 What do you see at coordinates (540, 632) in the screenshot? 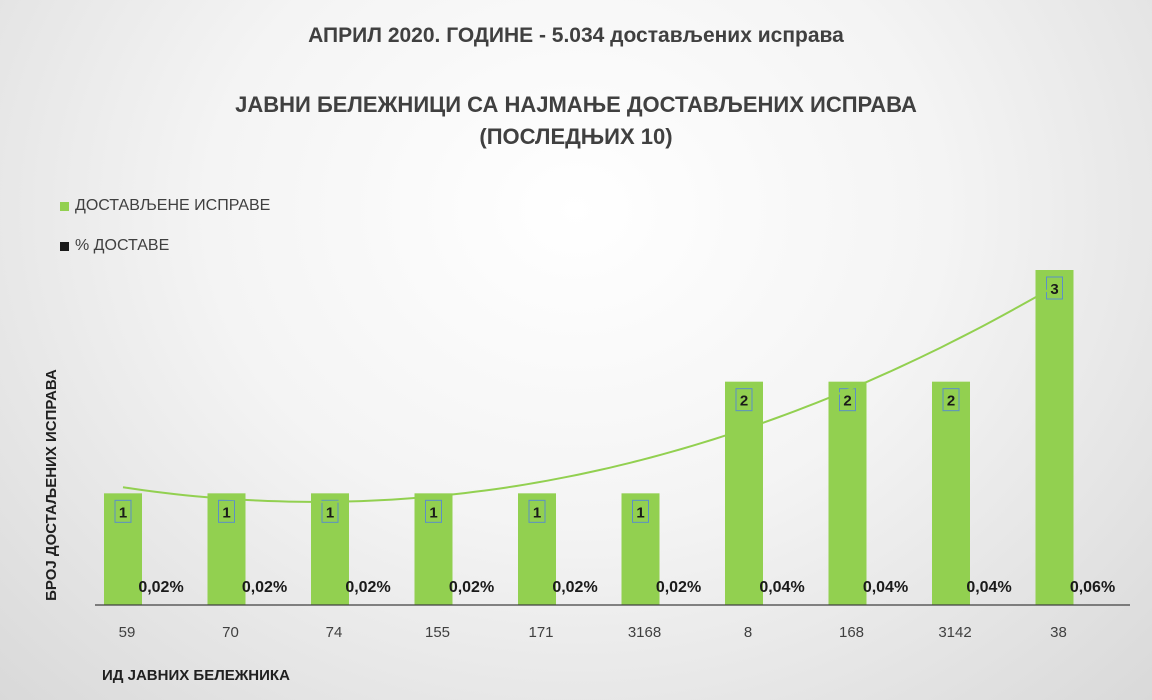
I see `x-tick-label: 171` at bounding box center [540, 632].